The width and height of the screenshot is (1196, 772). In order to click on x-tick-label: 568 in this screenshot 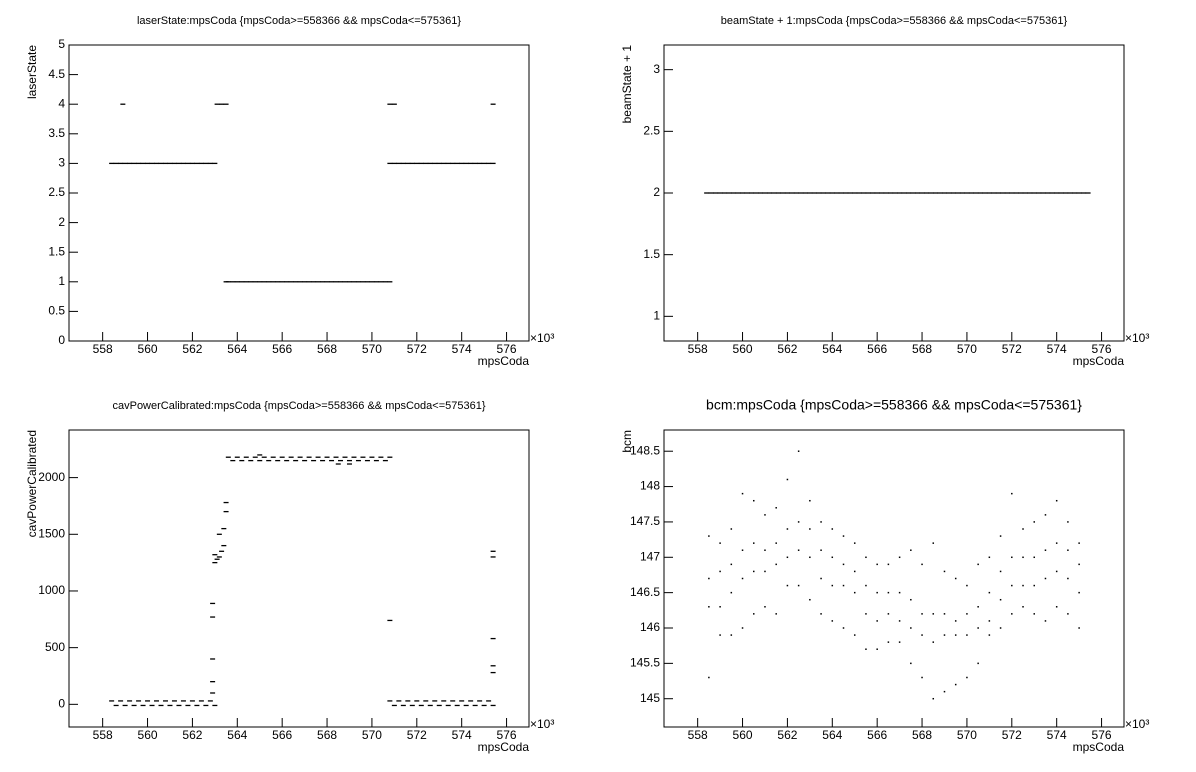, I will do `click(922, 349)`.